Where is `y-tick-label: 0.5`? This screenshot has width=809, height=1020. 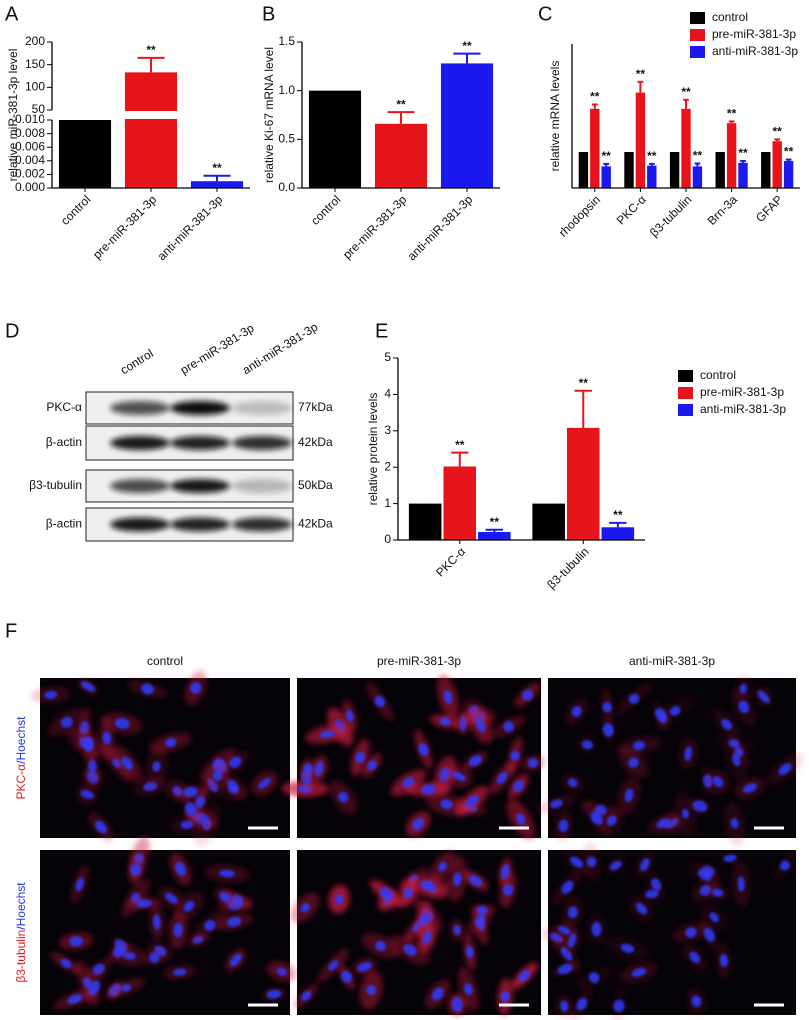 y-tick-label: 0.5 is located at coordinates (286, 139).